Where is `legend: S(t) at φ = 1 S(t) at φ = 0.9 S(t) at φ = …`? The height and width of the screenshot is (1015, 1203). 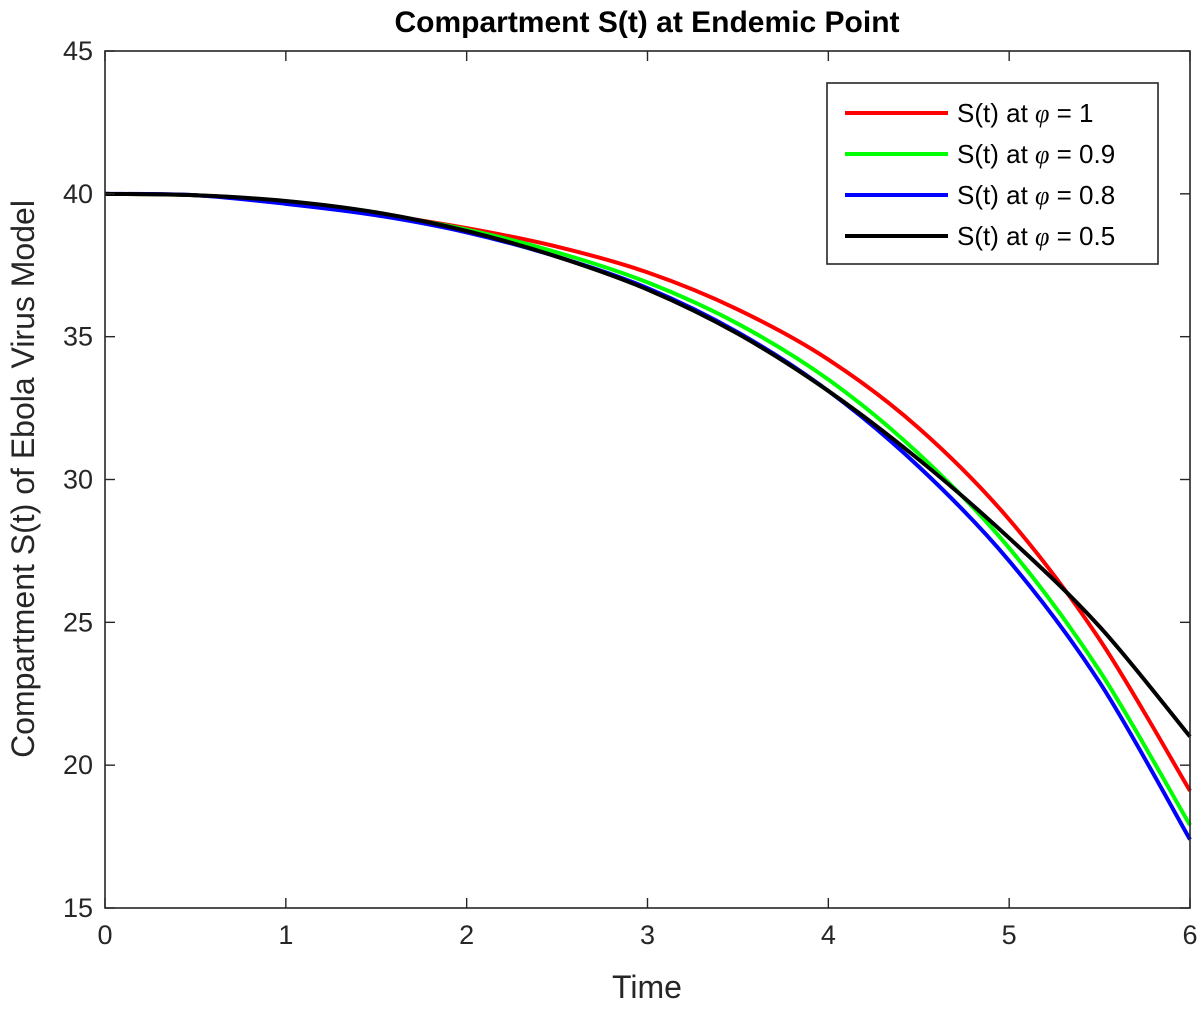
legend: S(t) at φ = 1 S(t) at φ = 0.9 S(t) at φ = … is located at coordinates (992, 173).